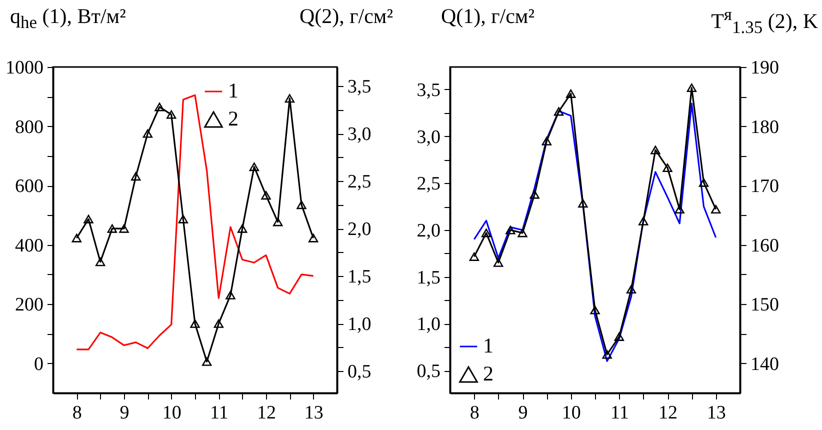 The width and height of the screenshot is (822, 430). Describe the element at coordinates (25, 68) in the screenshot. I see `y-tick-label: 1000` at that location.